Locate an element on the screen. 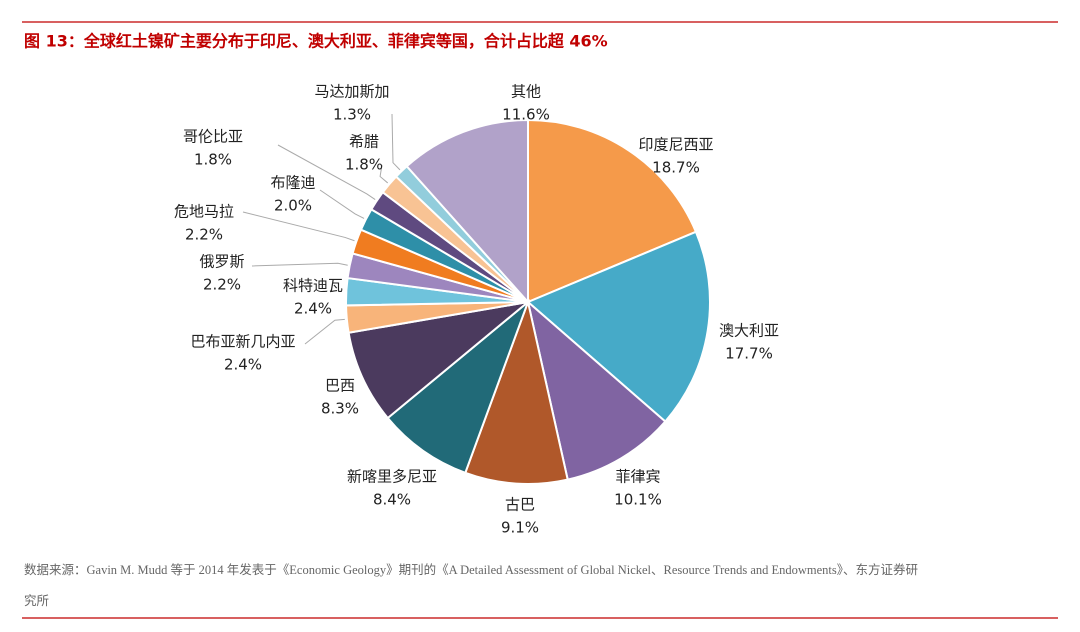 This screenshot has height=632, width=1080. slice-label: 澳大利亚 is located at coordinates (749, 331).